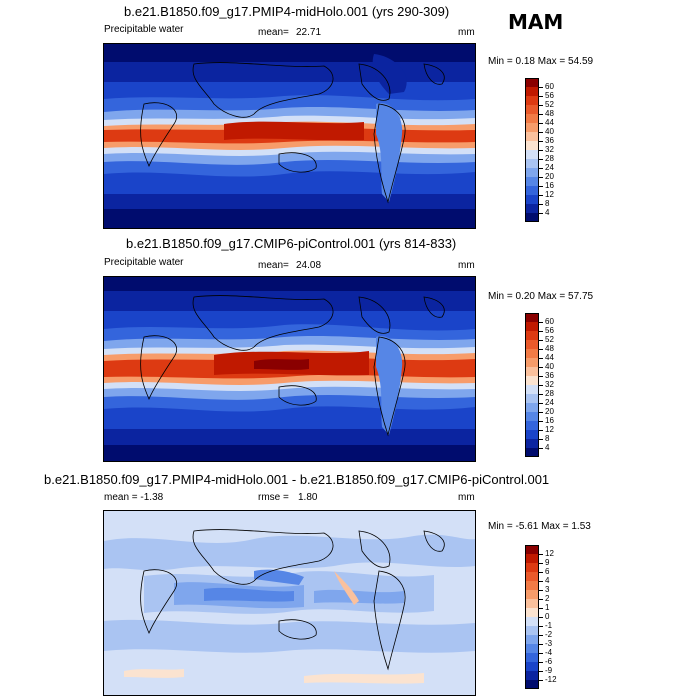  Describe the element at coordinates (273, 265) in the screenshot. I see `panel-2-mean-label: mean=` at that location.